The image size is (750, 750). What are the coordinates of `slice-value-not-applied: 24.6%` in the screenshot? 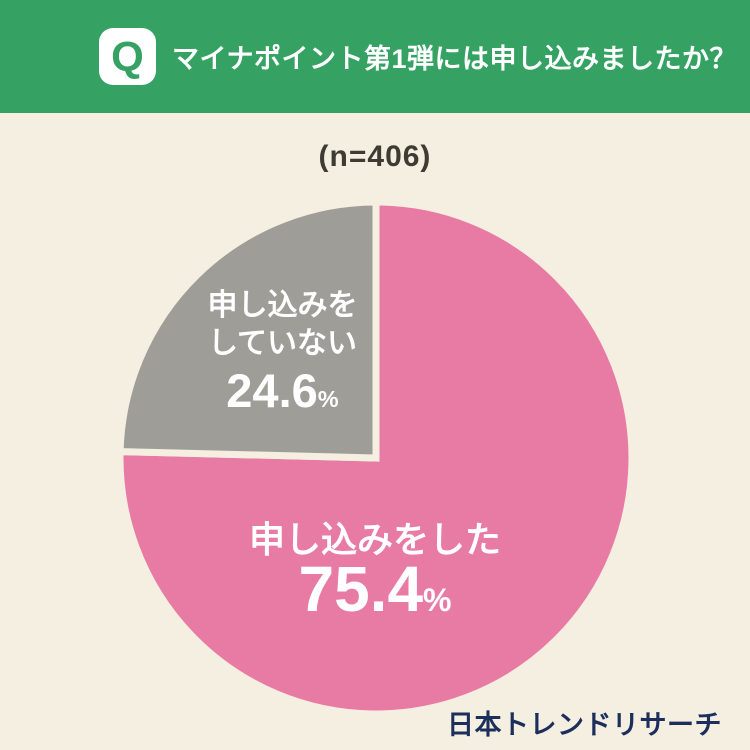 It's located at (282, 390).